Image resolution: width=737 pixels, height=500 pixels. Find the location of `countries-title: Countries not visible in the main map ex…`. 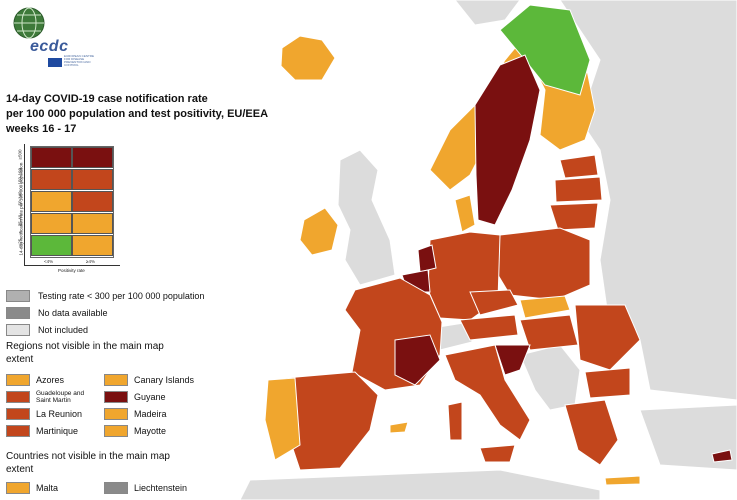

countries-title: Countries not visible in the main map ex… is located at coordinates (88, 463).